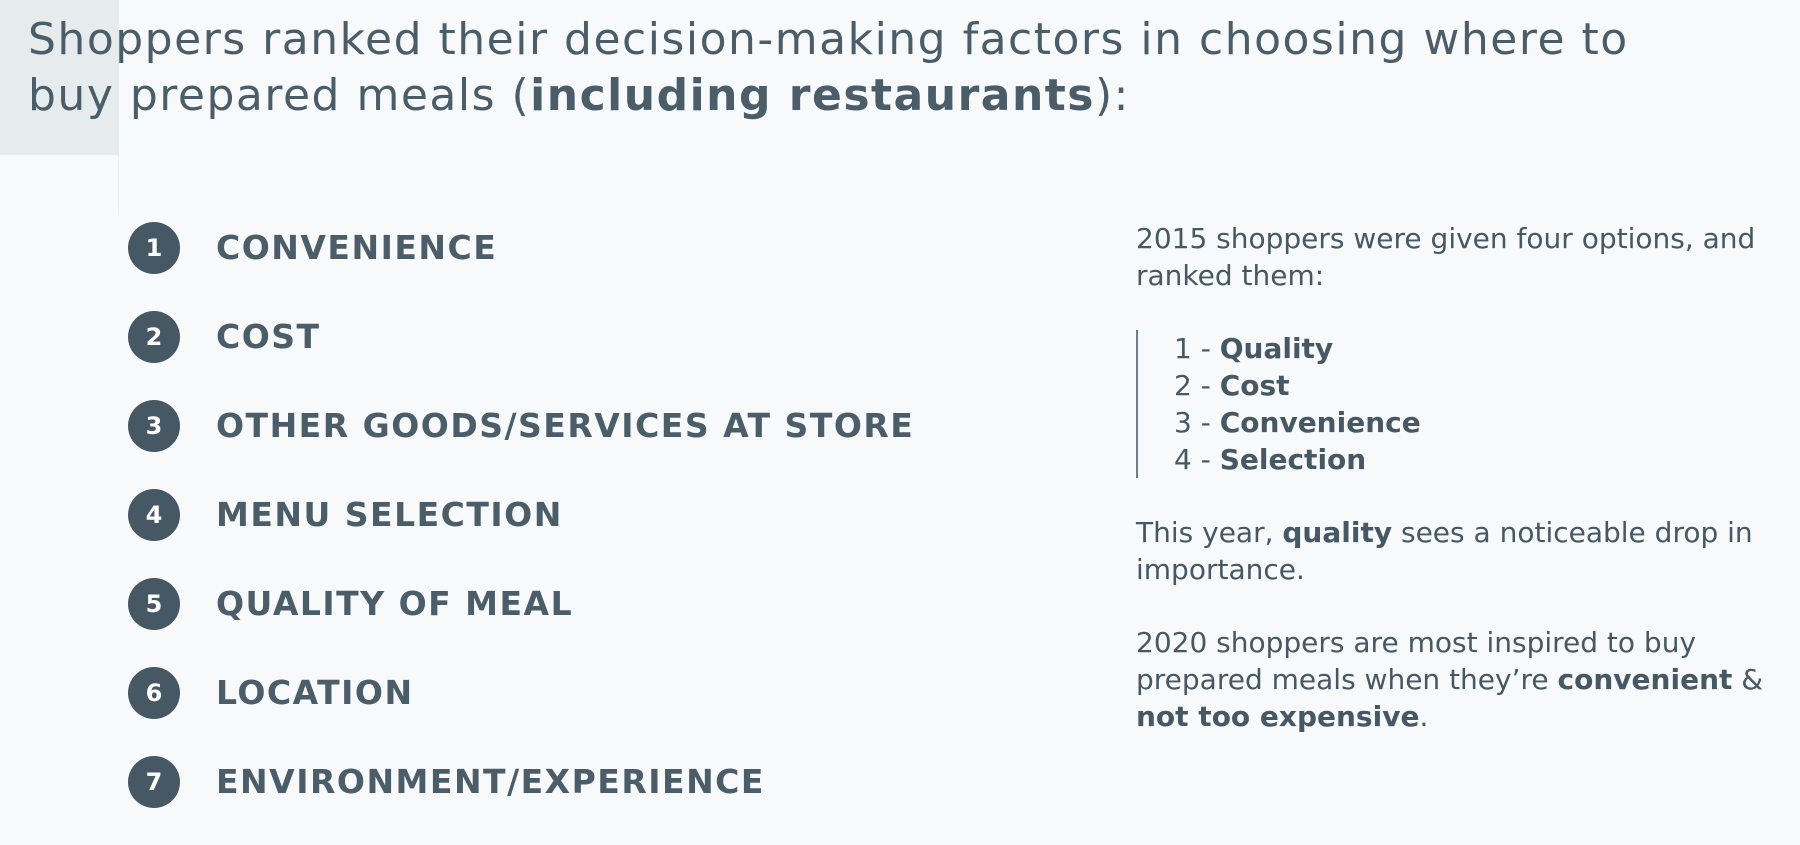 This screenshot has width=1800, height=845. What do you see at coordinates (395, 603) in the screenshot?
I see `rank-label-5: QUALITY OF MEAL` at bounding box center [395, 603].